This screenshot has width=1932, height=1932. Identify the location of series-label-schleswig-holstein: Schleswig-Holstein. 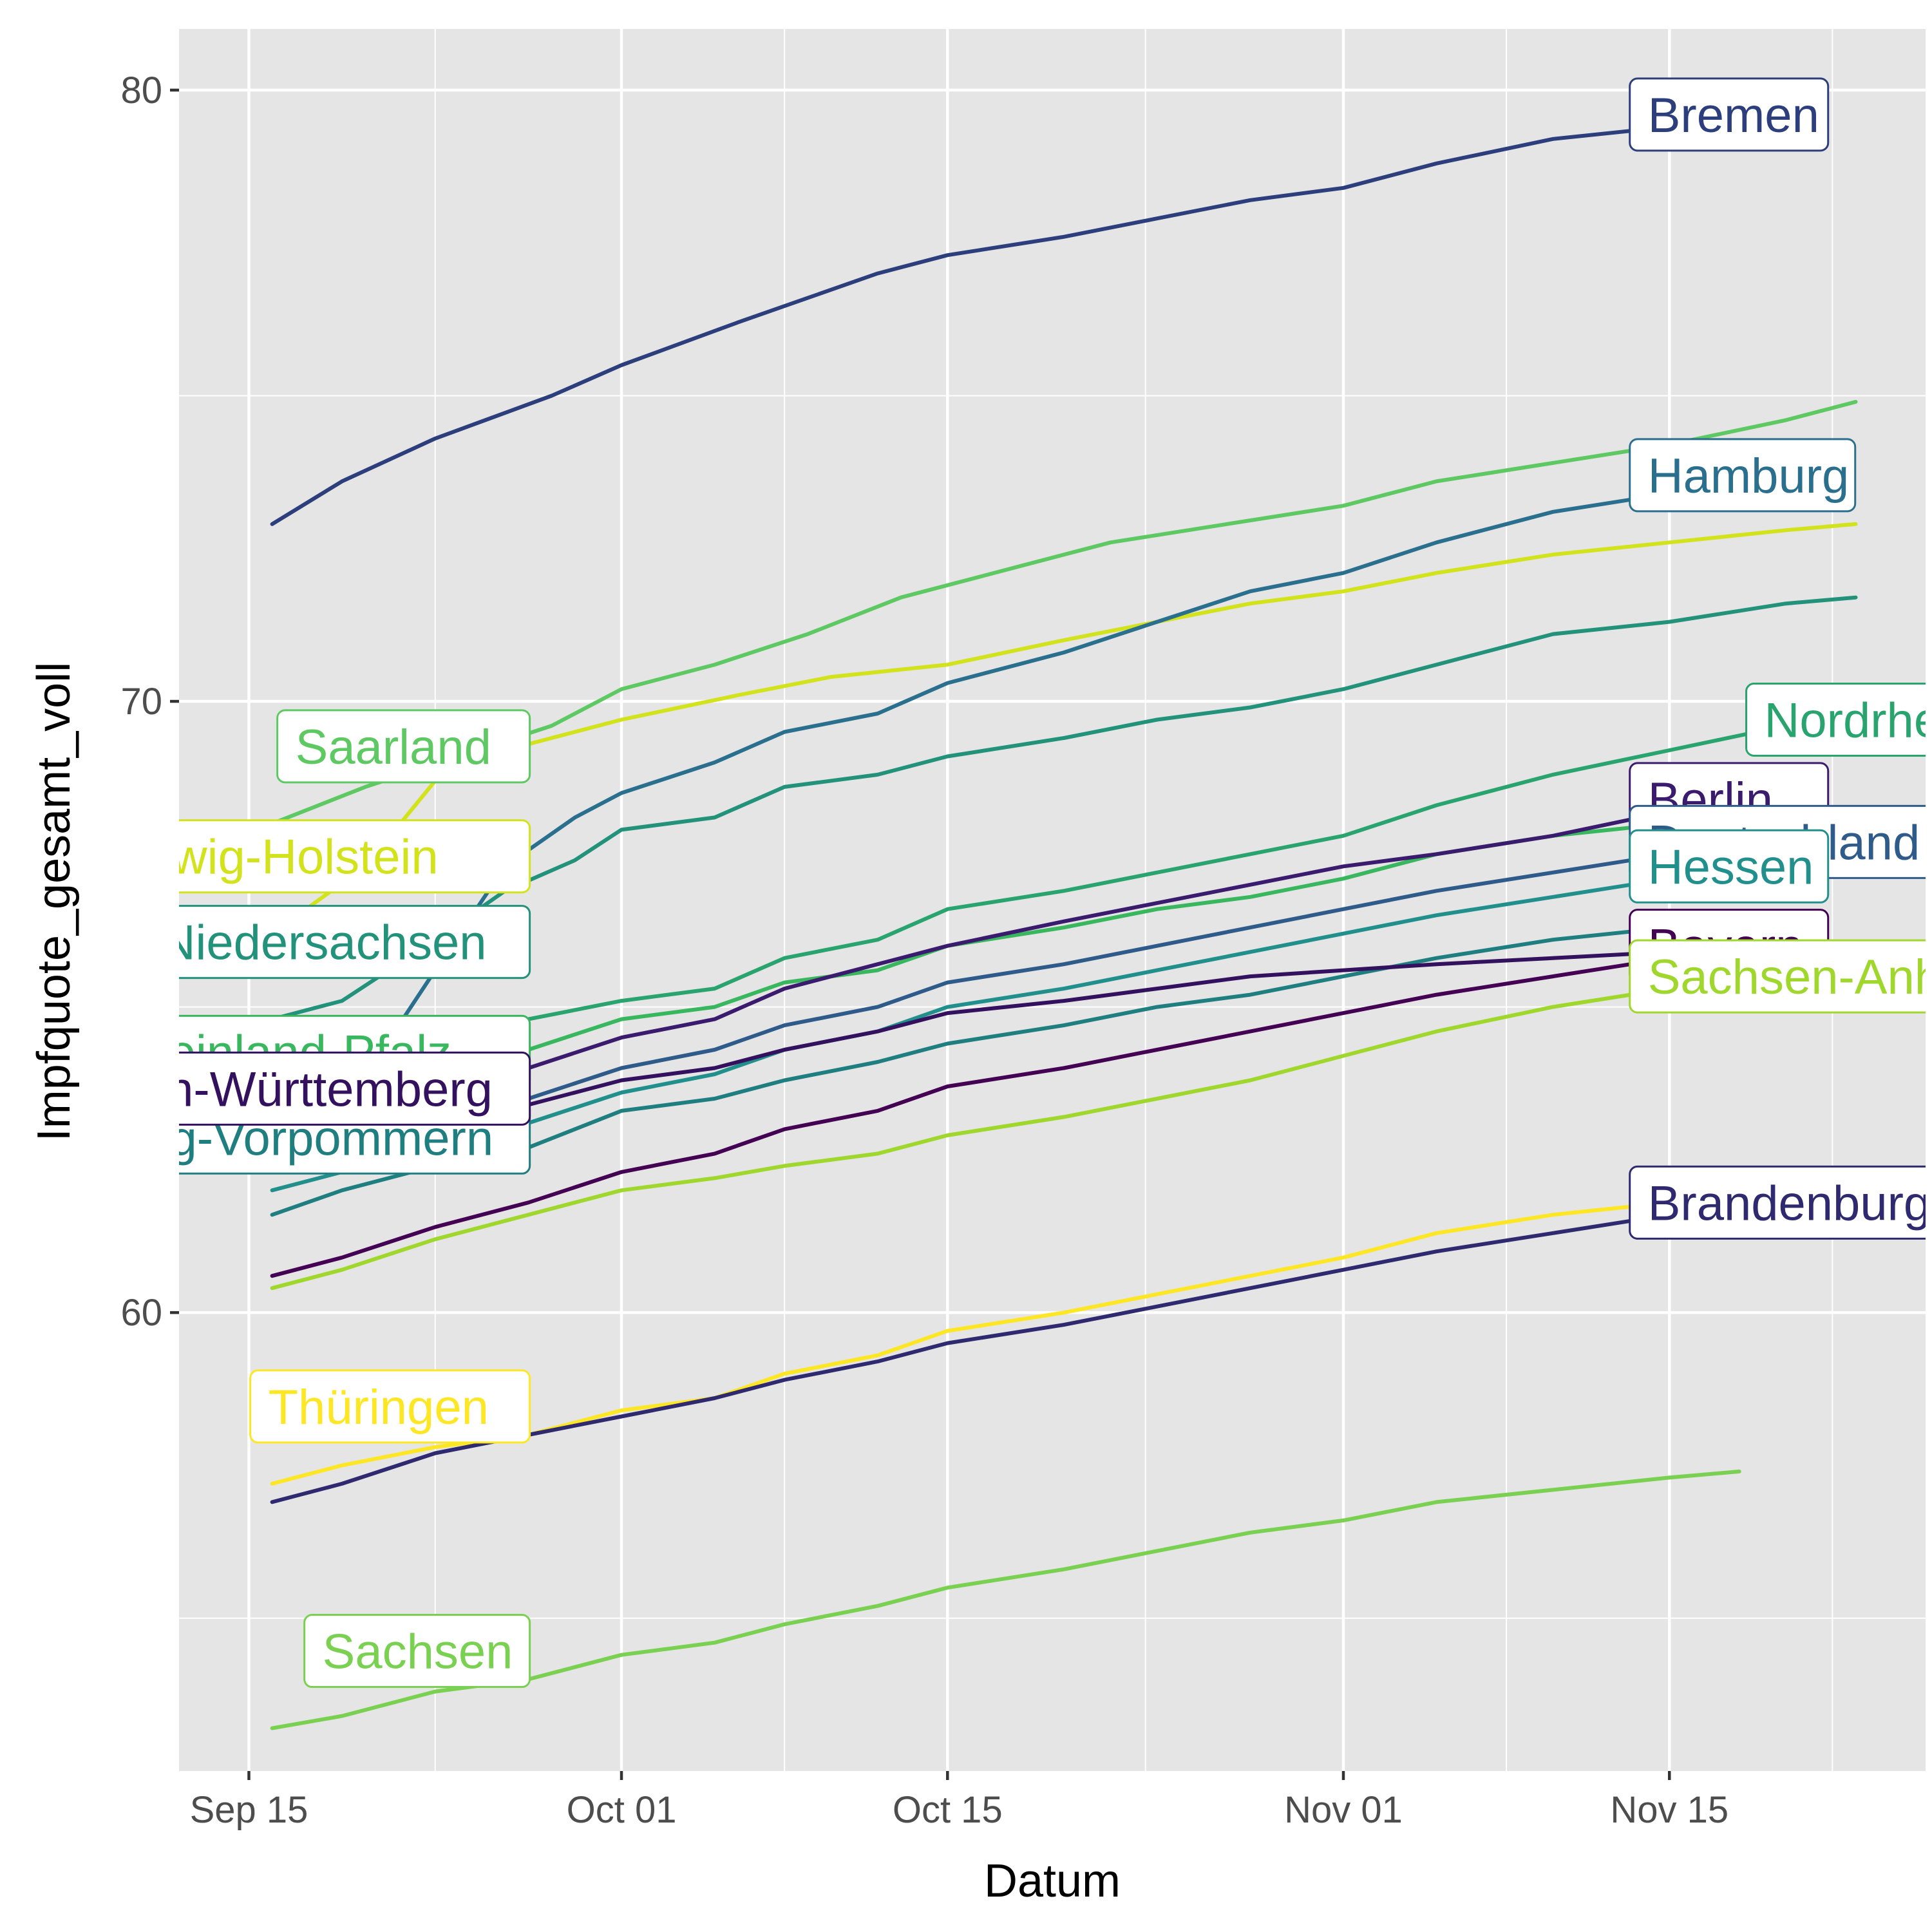
(278, 856).